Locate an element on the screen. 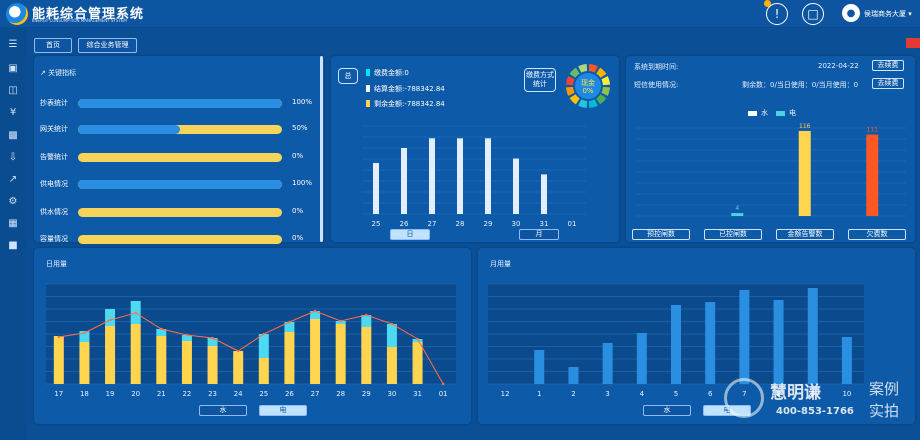 This screenshot has width=920, height=440. arrears-button: 欠费数 is located at coordinates (877, 234).